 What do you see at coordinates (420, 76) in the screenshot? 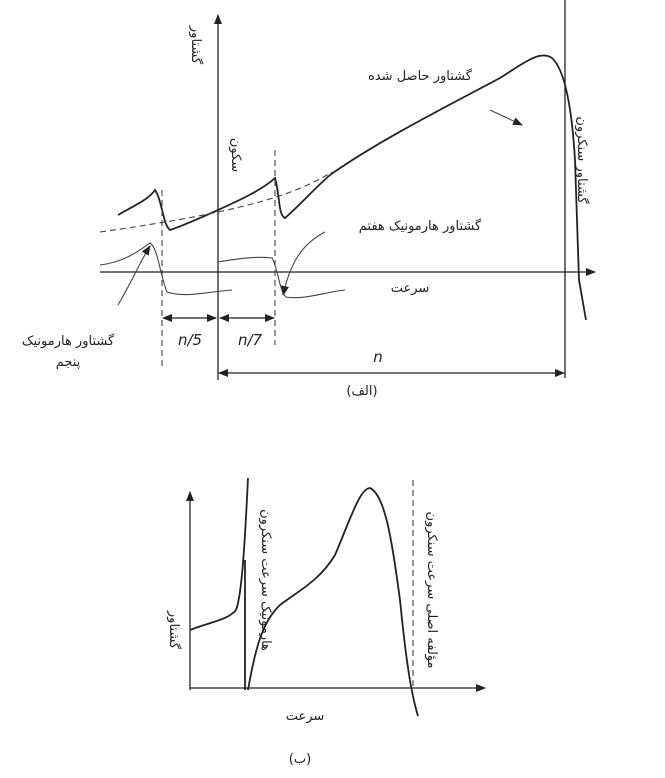
I see `resultant-label: گشتاور حاصل شده` at bounding box center [420, 76].